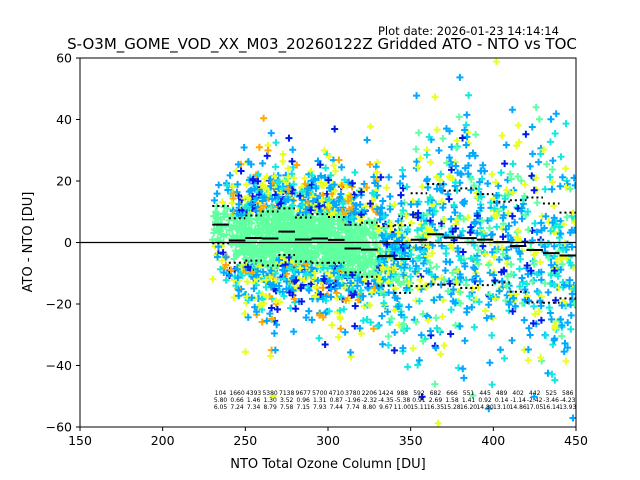 The image size is (640, 480). What do you see at coordinates (451, 407) in the screenshot?
I see `bin-annotation-stds: 15.28` at bounding box center [451, 407].